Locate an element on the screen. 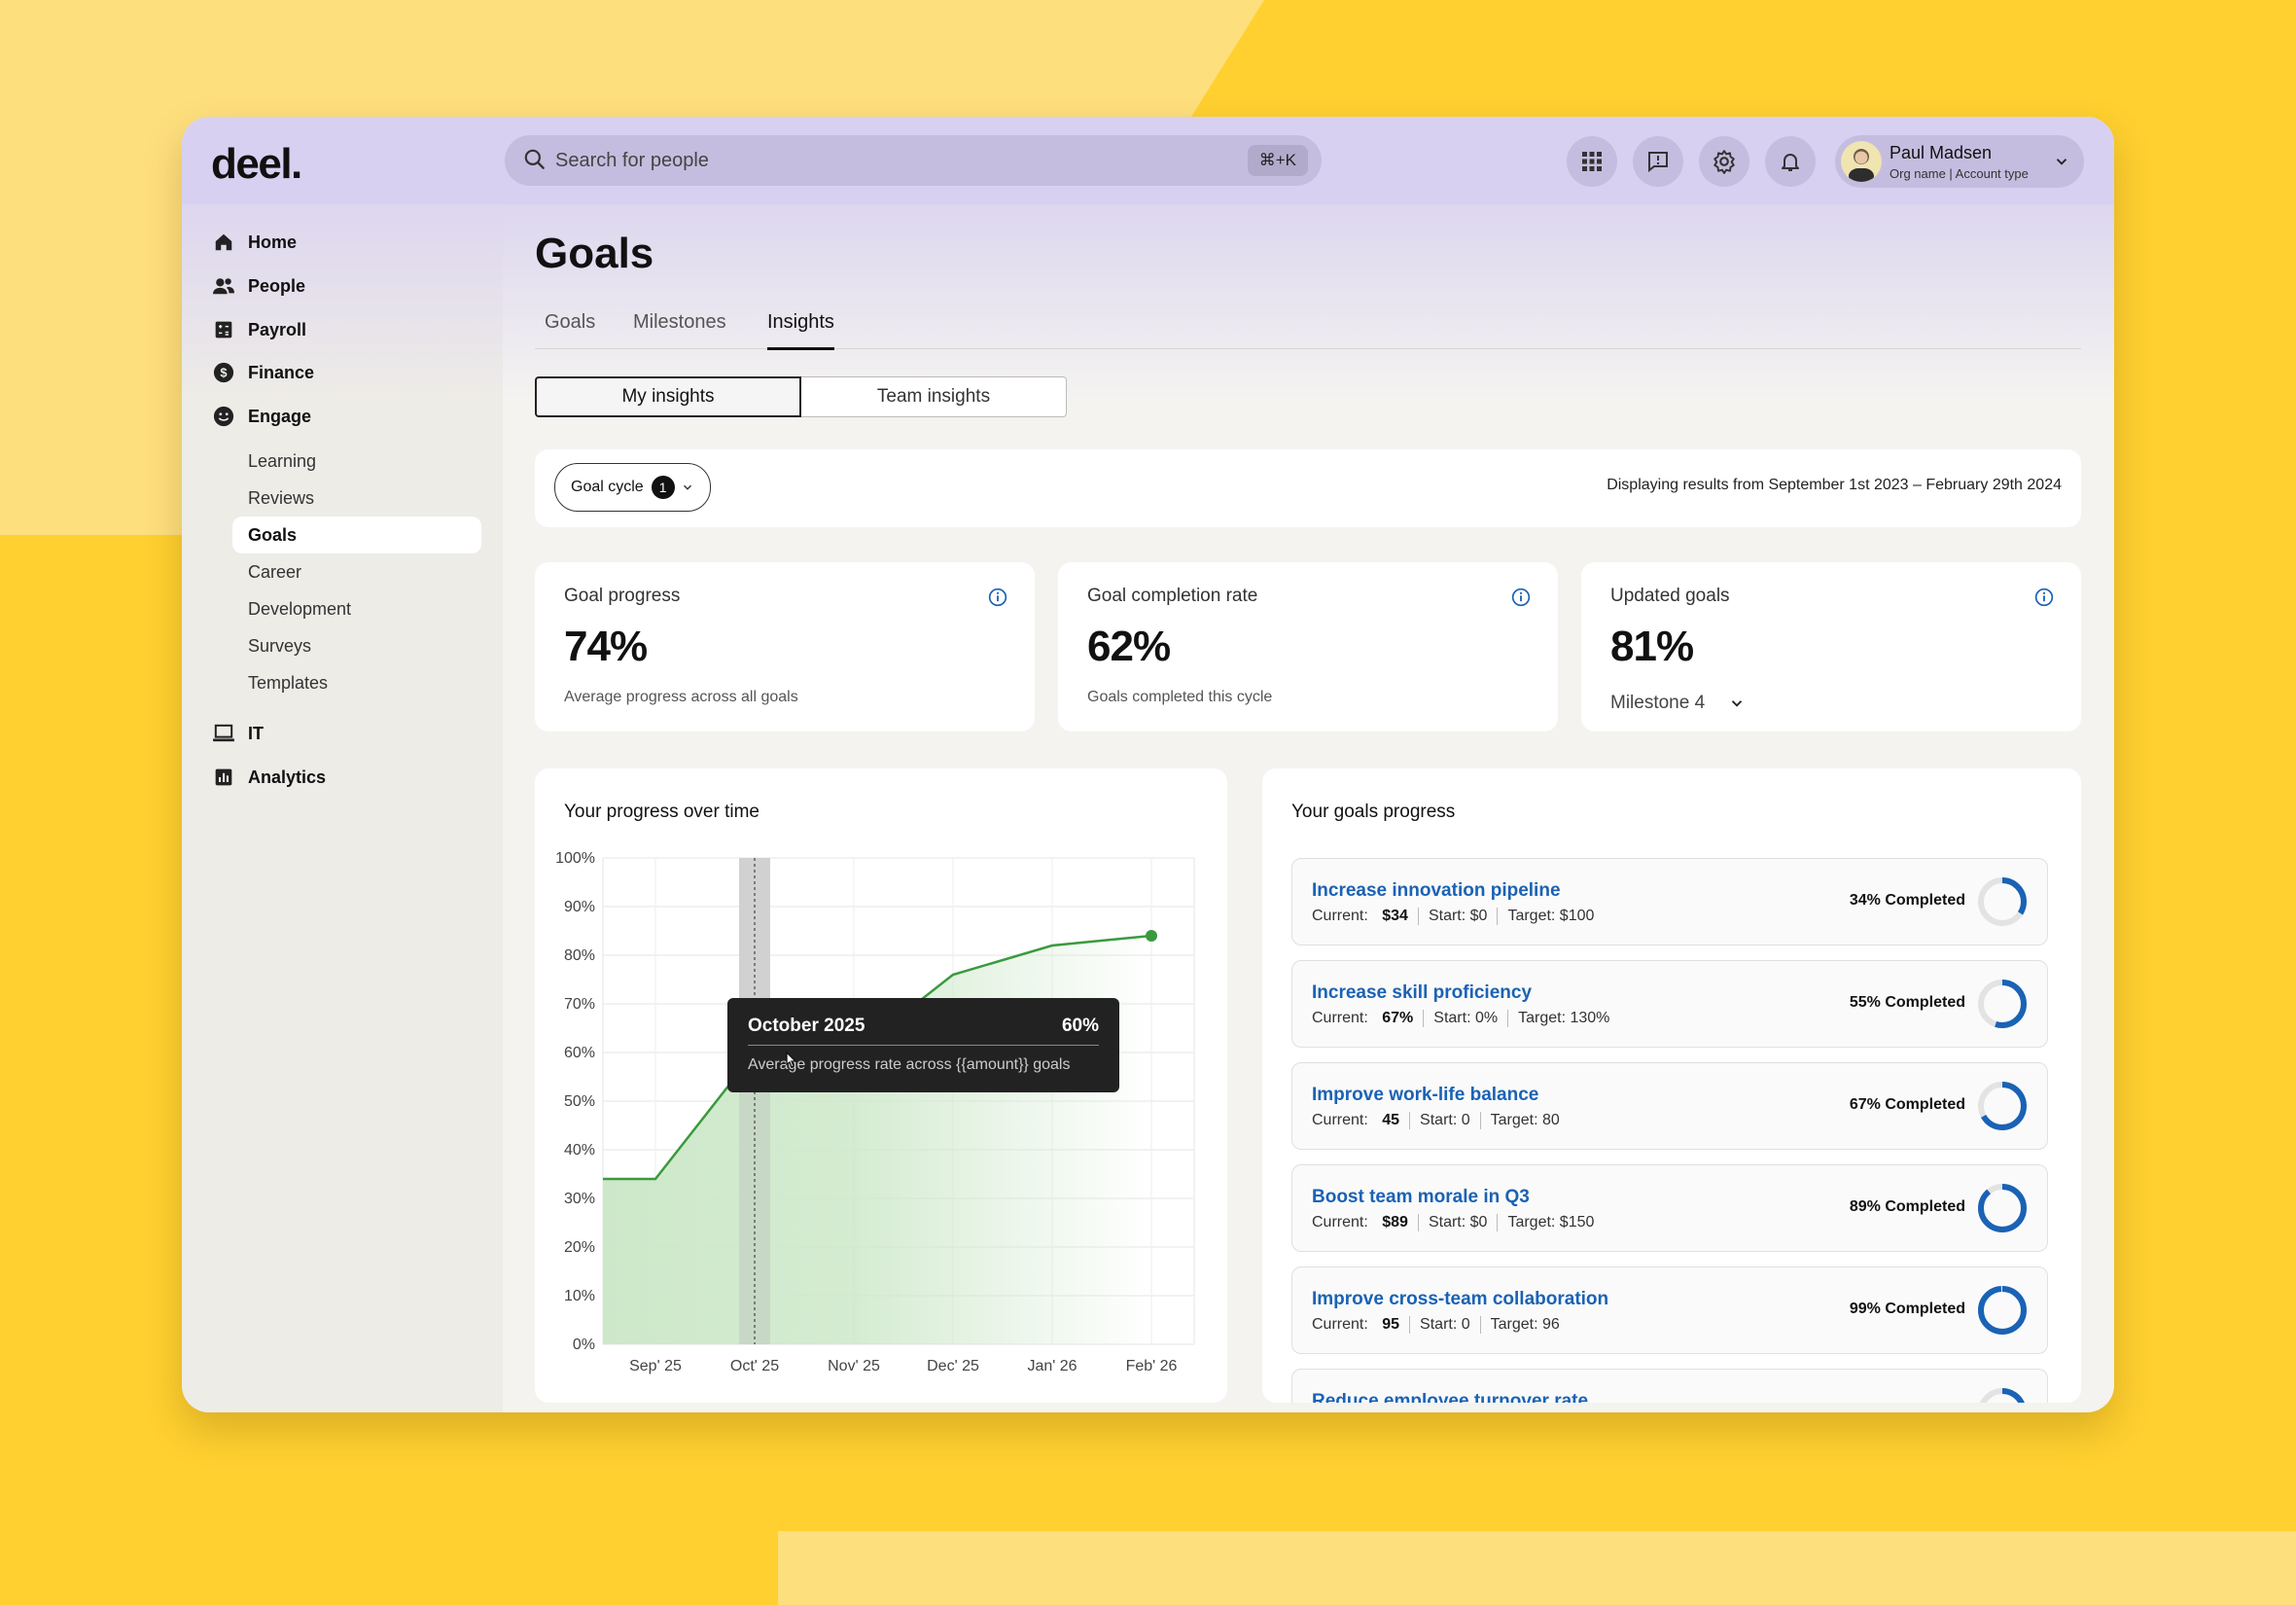 The width and height of the screenshot is (2296, 1605). goal-name: Reduce employee turnover rate is located at coordinates (1451, 1397).